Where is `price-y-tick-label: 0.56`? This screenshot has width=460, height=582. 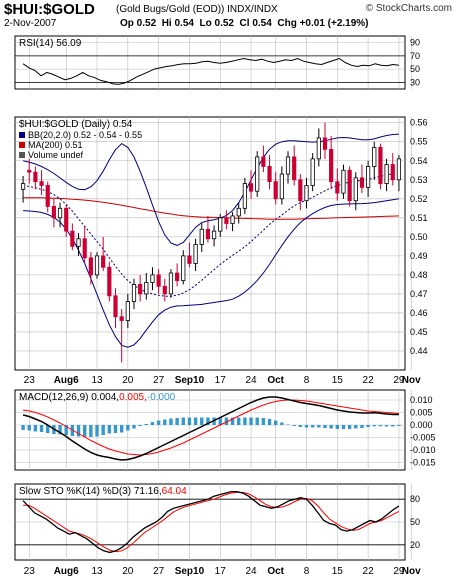 price-y-tick-label: 0.56 is located at coordinates (419, 123).